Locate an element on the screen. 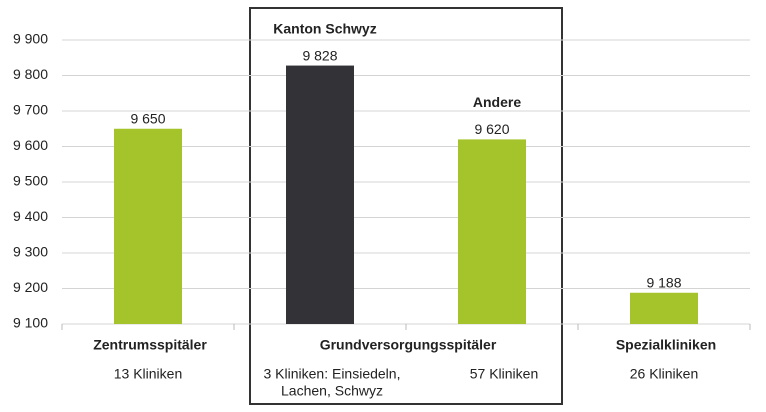  y-tick-label: 9 600 is located at coordinates (30, 145).